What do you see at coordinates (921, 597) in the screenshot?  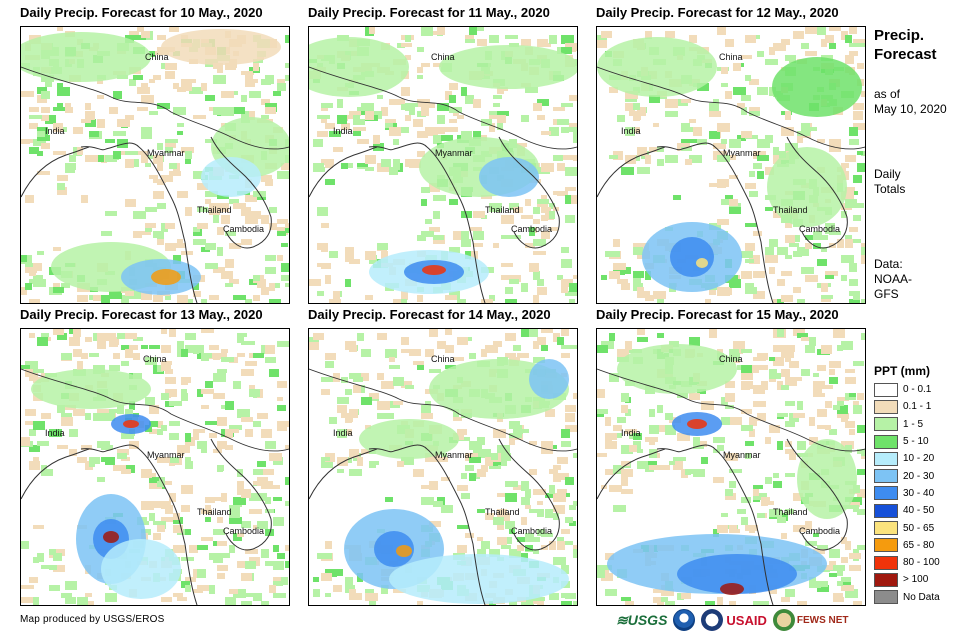 I see `legend-label: No Data` at bounding box center [921, 597].